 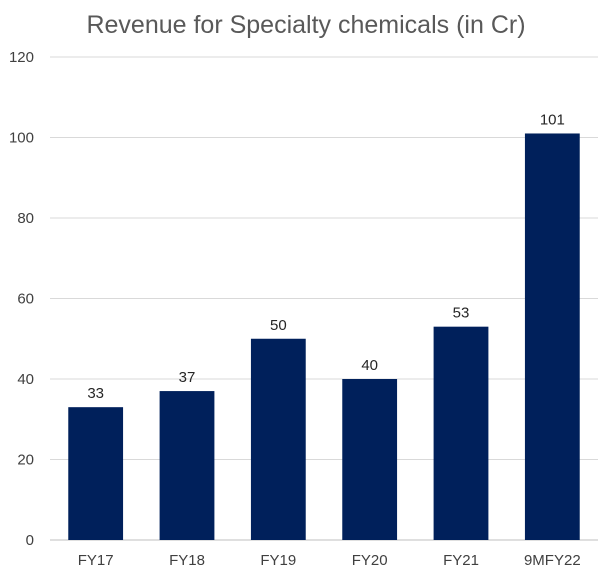 What do you see at coordinates (370, 459) in the screenshot?
I see `bar-fy20` at bounding box center [370, 459].